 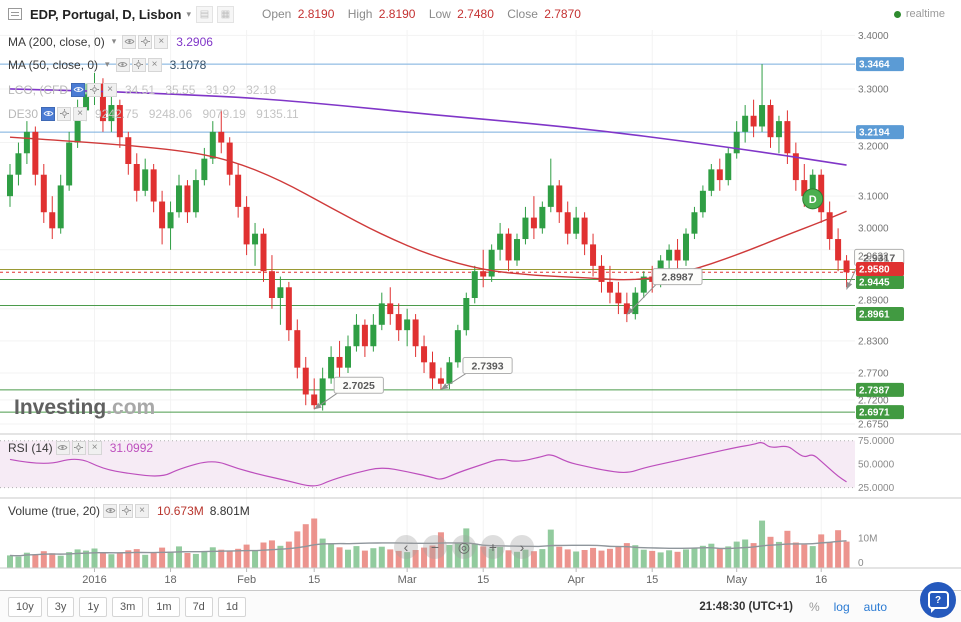 What do you see at coordinates (225, 14) in the screenshot?
I see `camera-icon: ▦` at bounding box center [225, 14].